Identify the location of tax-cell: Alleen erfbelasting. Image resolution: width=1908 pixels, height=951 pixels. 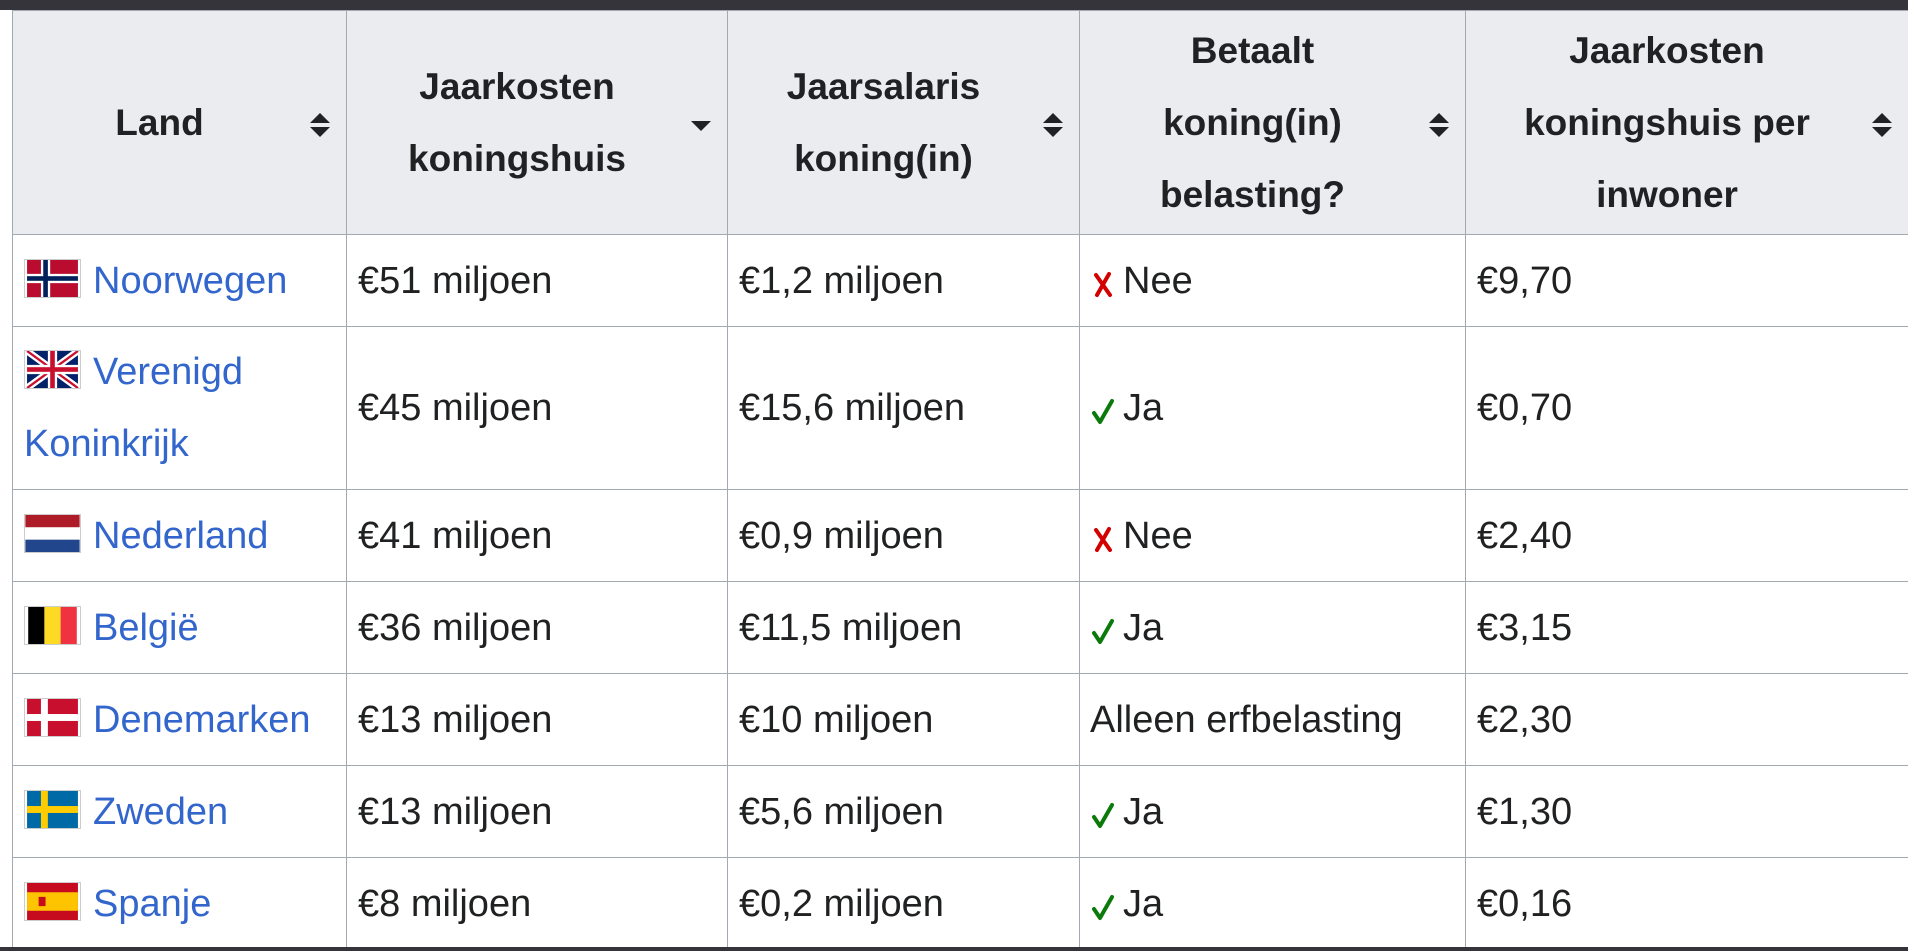
(1272, 719).